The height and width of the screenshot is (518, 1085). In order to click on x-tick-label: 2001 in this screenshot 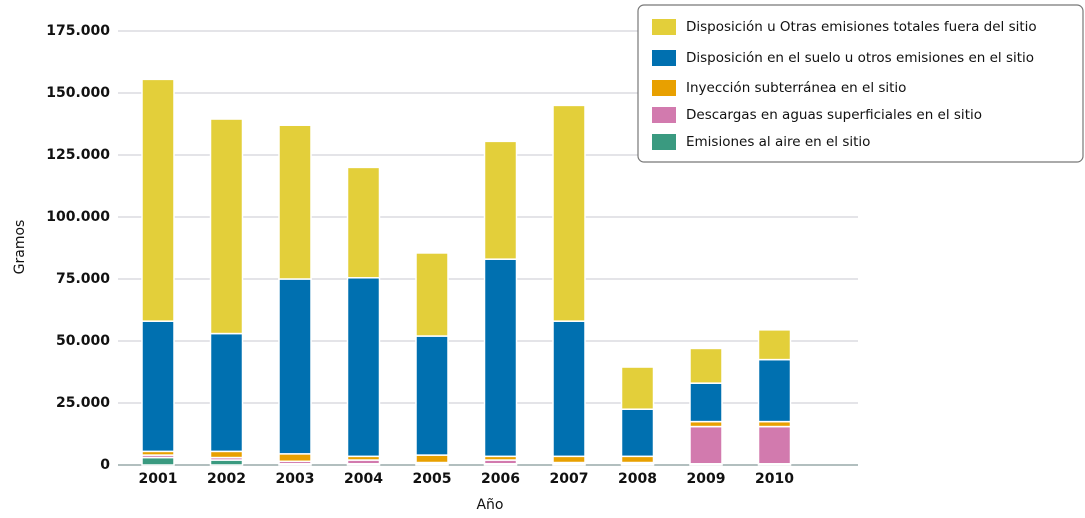, I will do `click(158, 479)`.